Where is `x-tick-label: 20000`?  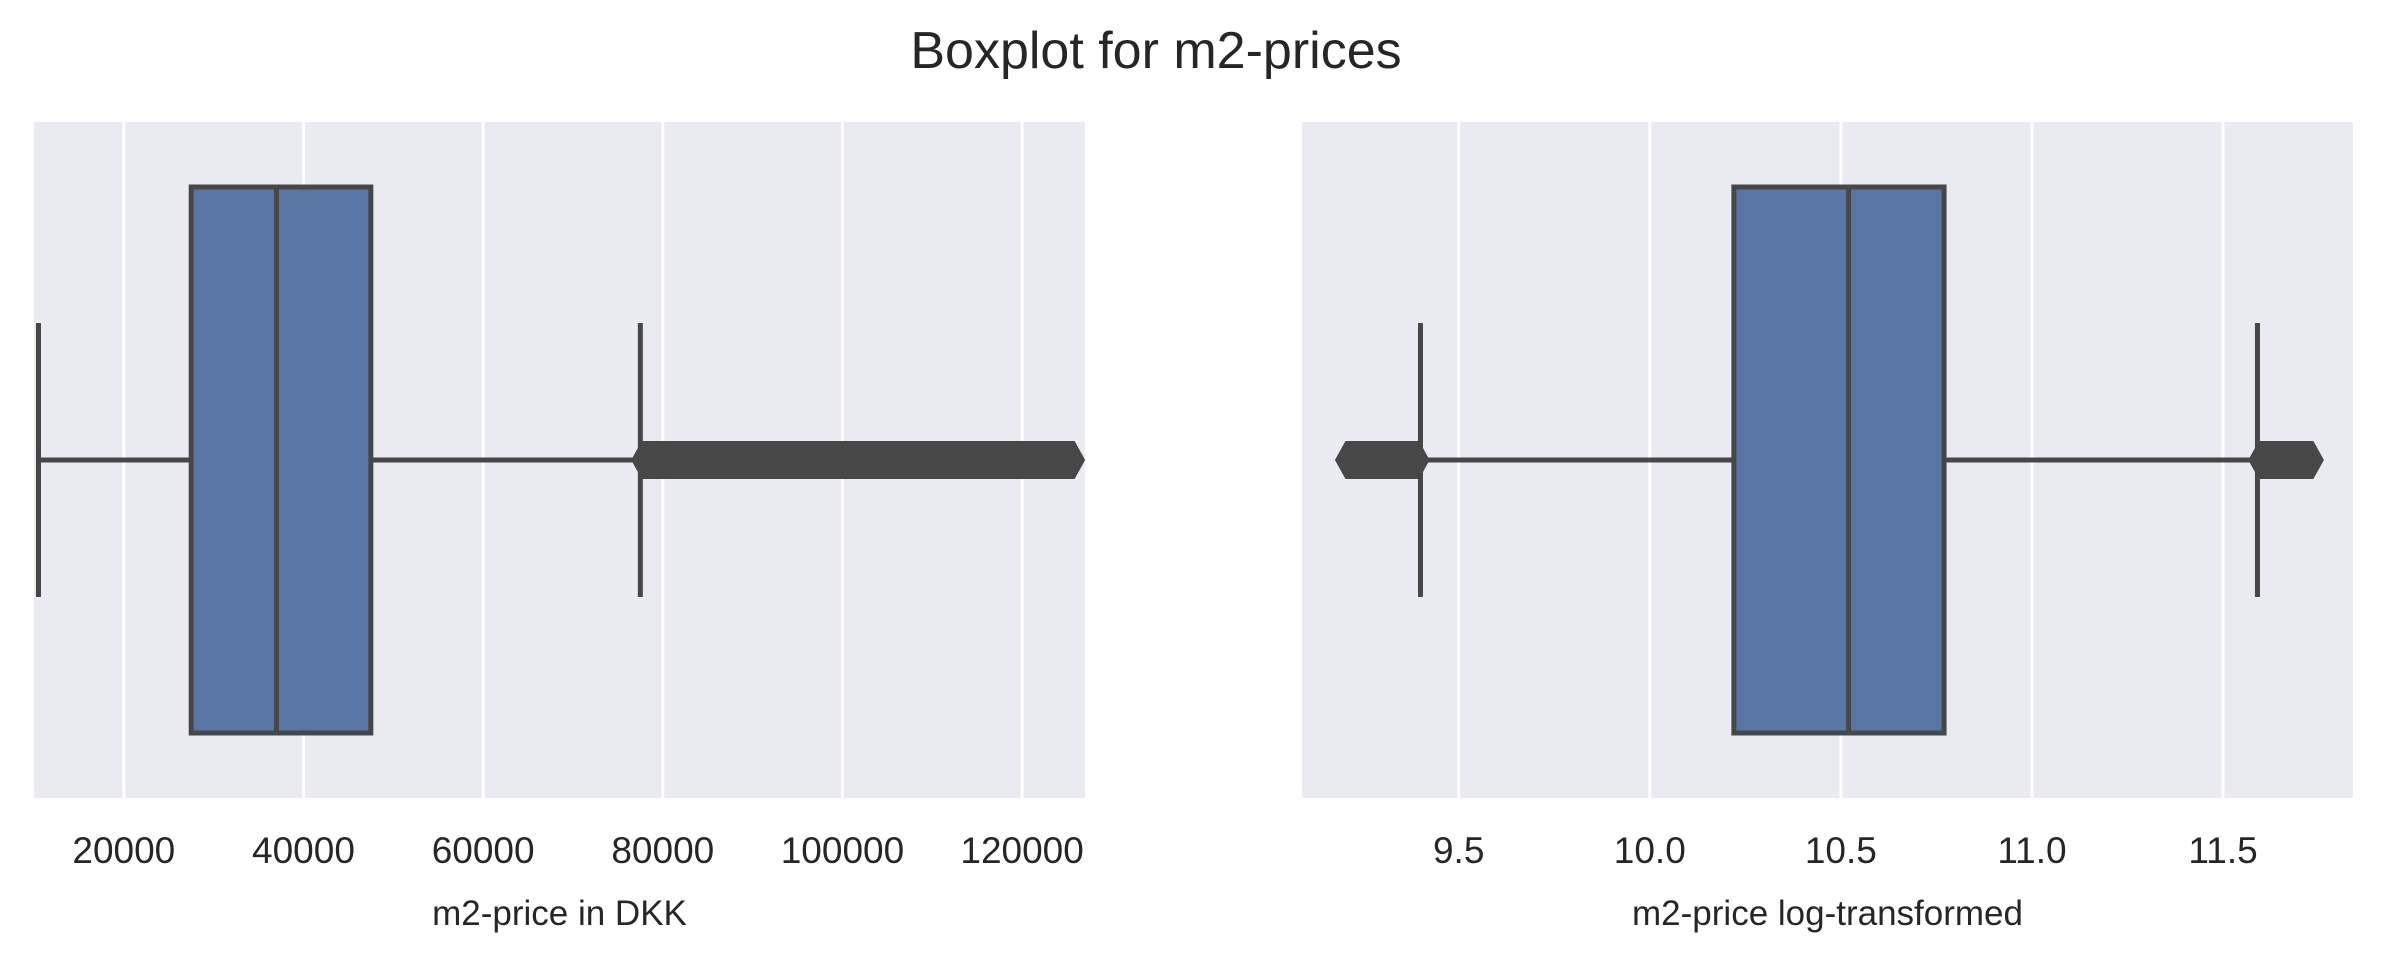
x-tick-label: 20000 is located at coordinates (123, 850).